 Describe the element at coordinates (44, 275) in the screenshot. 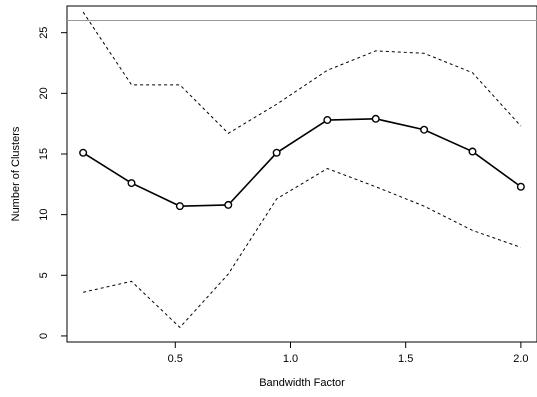

I see `y-tick-label: 5` at that location.